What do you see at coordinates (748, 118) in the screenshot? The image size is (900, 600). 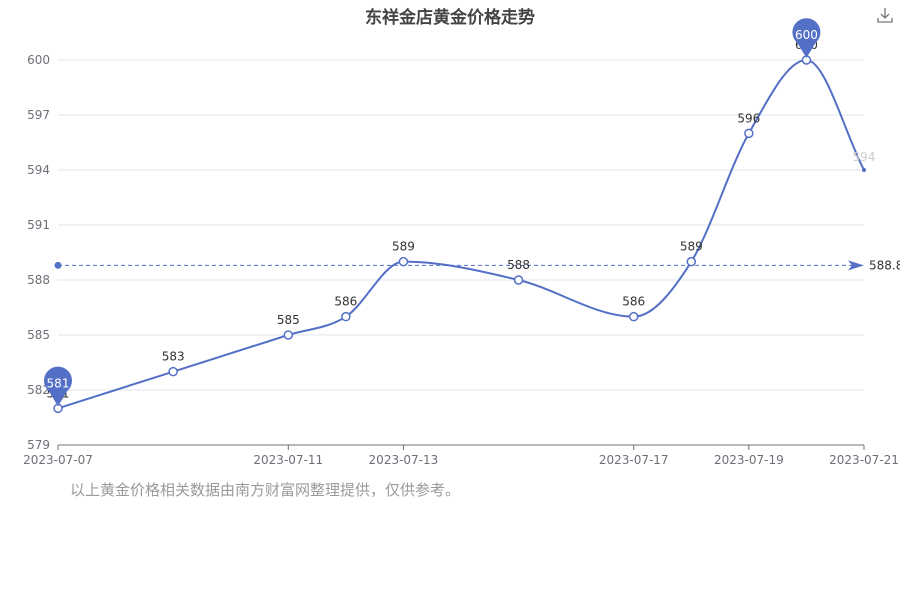 I see `data-label: 596` at bounding box center [748, 118].